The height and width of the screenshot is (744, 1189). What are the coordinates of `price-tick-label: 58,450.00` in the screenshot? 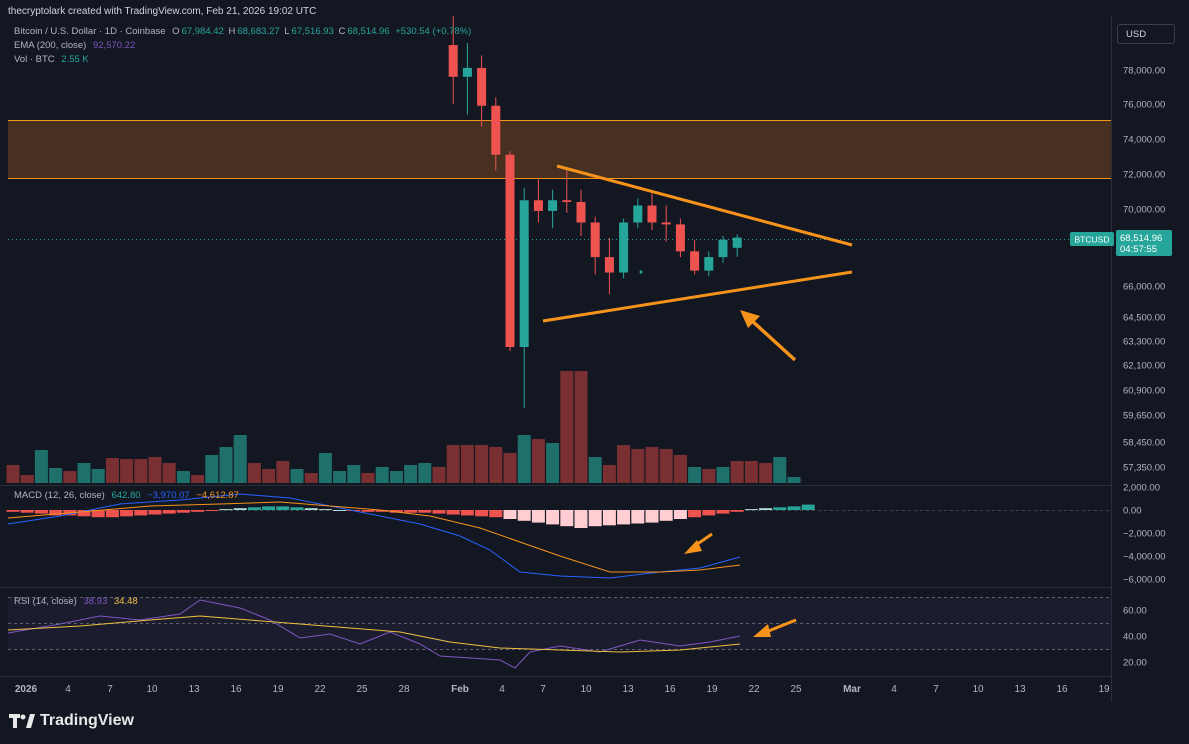 It's located at (1144, 443).